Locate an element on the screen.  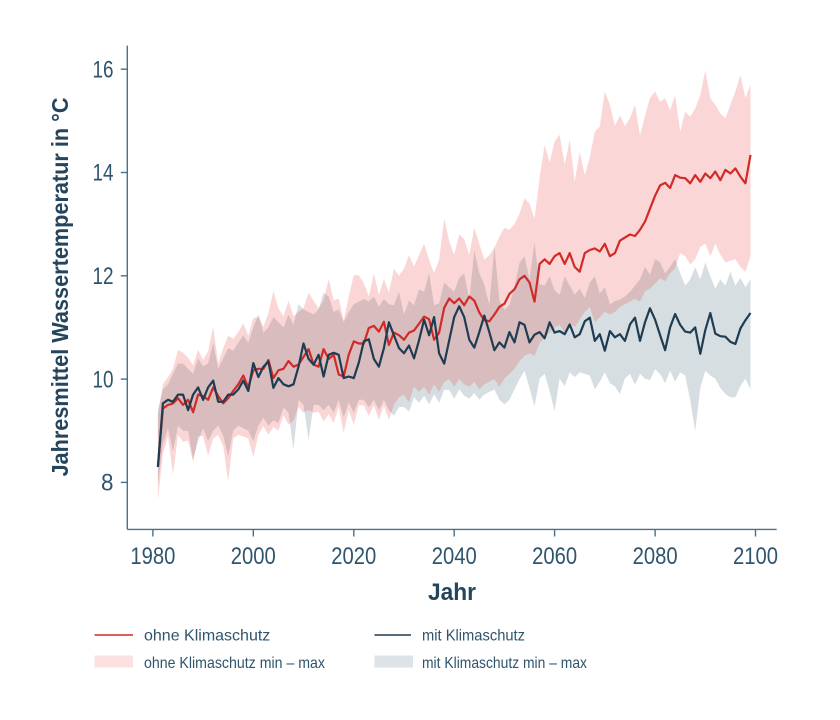
svg-text: 16 is located at coordinates (103, 69).